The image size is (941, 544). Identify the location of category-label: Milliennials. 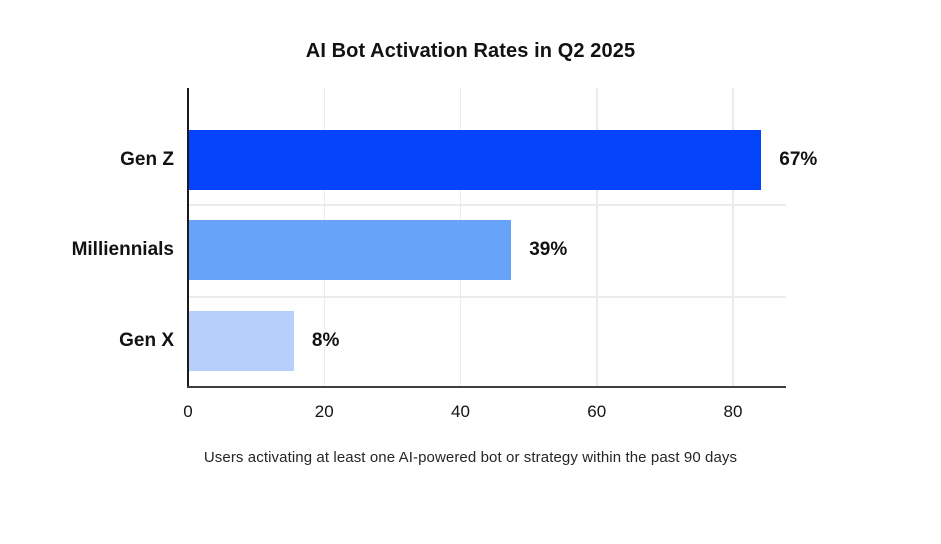
(122, 249).